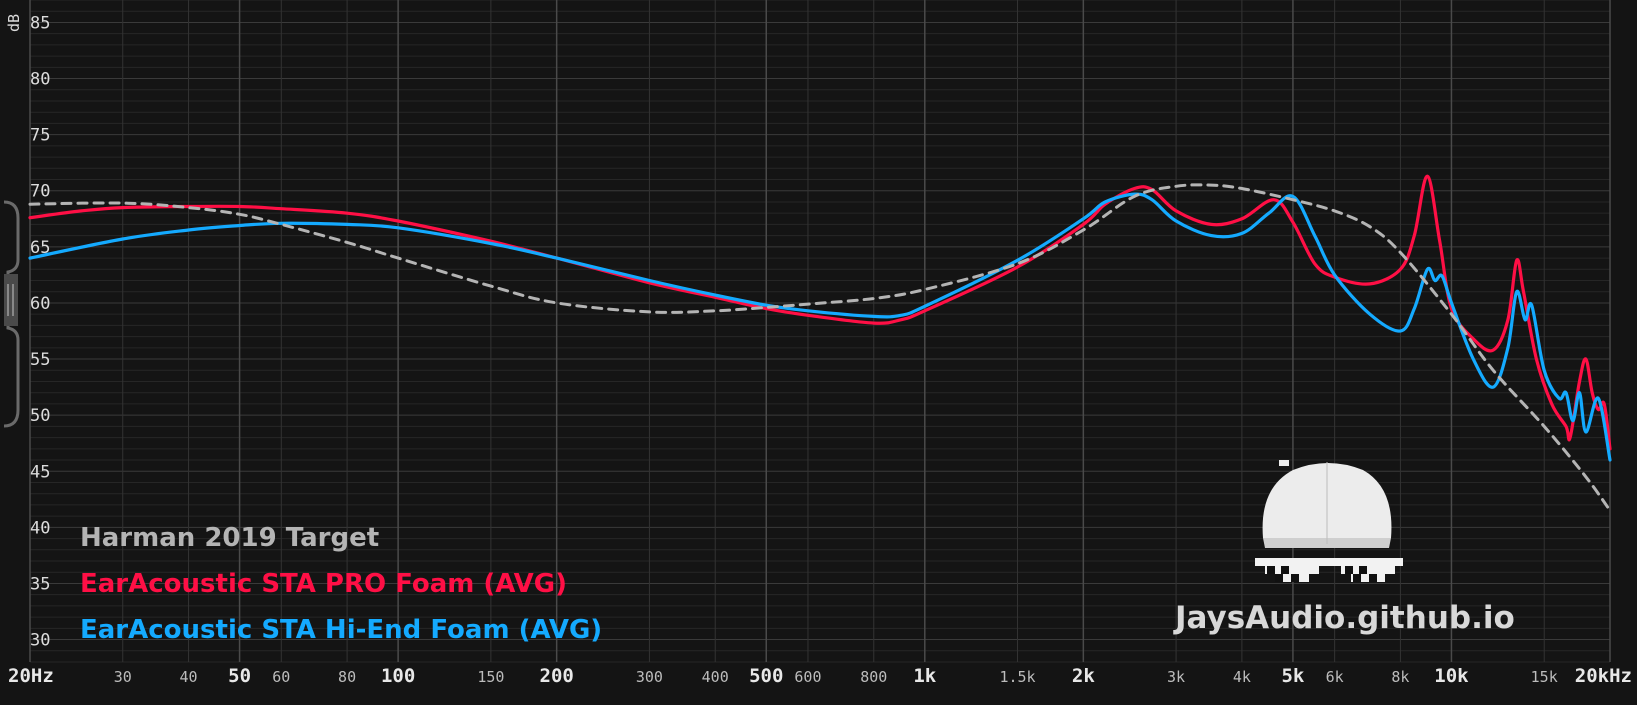 The image size is (1637, 705). What do you see at coordinates (1242, 677) in the screenshot?
I see `x-tick-label: 4k` at bounding box center [1242, 677].